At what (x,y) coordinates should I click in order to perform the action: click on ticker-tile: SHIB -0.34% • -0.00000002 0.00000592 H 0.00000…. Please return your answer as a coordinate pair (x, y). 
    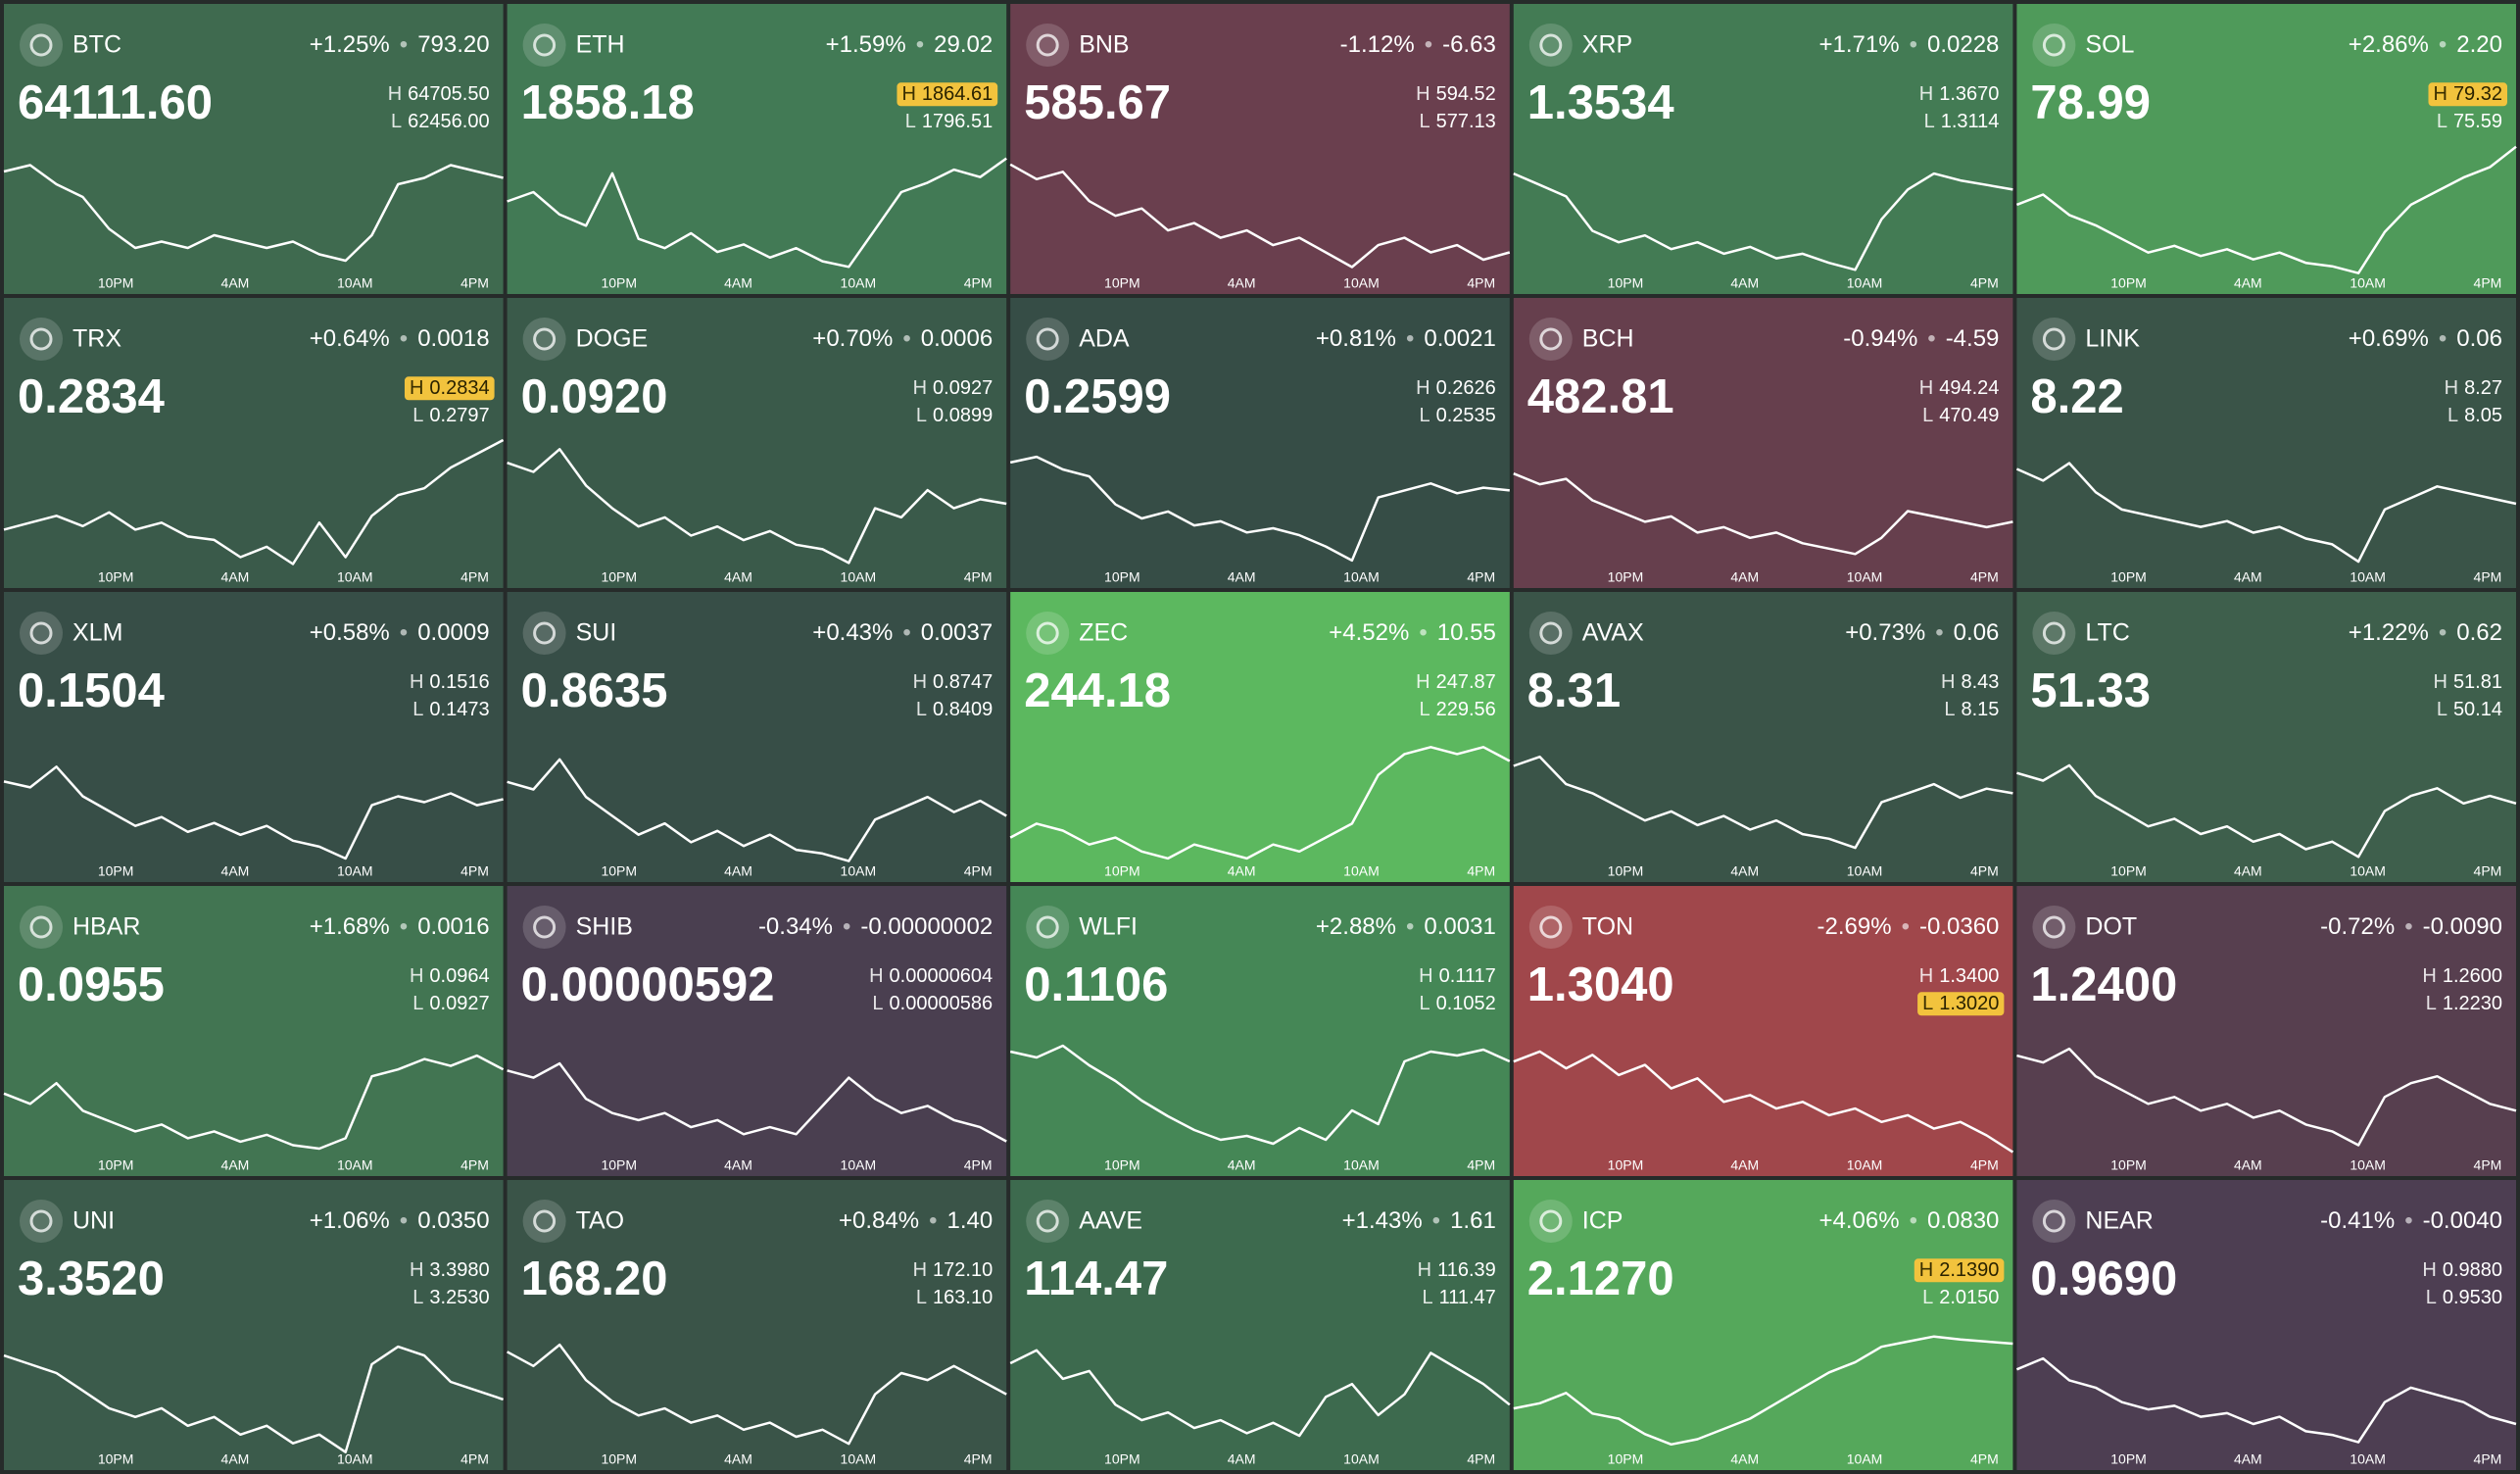
    Looking at the image, I should click on (757, 1031).